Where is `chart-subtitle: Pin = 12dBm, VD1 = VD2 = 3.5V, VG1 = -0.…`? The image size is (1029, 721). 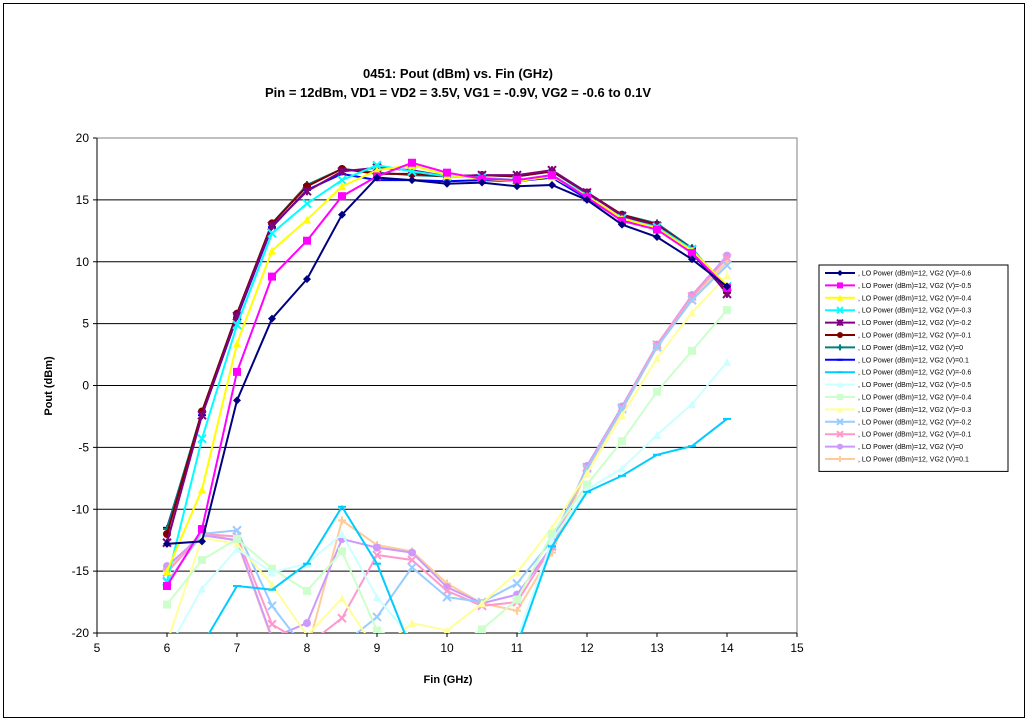
chart-subtitle: Pin = 12dBm, VD1 = VD2 = 3.5V, VG1 = -0.… is located at coordinates (458, 92).